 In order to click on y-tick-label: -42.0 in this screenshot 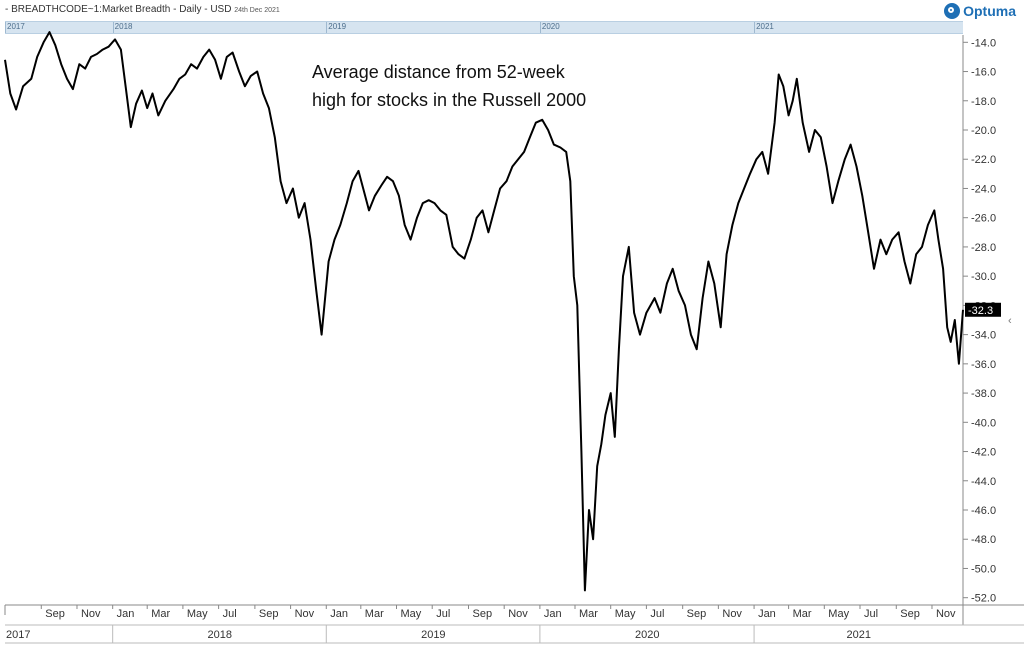, I will do `click(983, 453)`.